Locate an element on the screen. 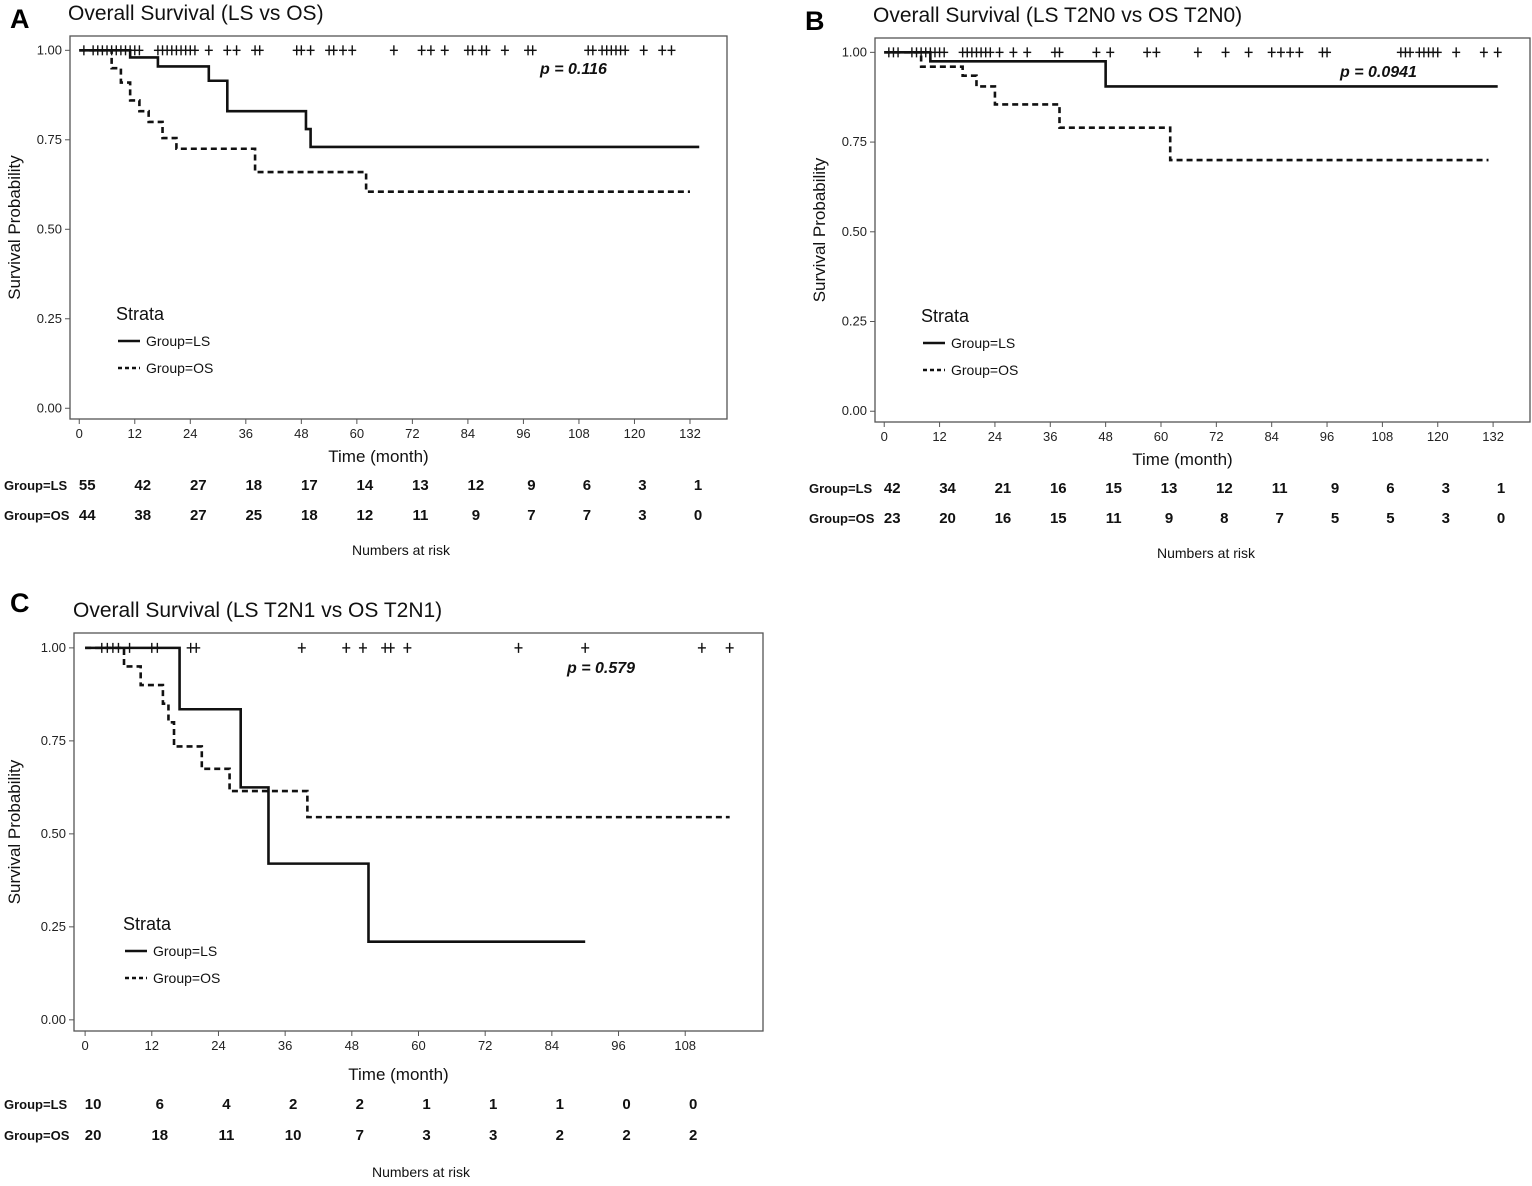 The width and height of the screenshot is (1532, 1186). x-tick-label: 96 is located at coordinates (523, 433).